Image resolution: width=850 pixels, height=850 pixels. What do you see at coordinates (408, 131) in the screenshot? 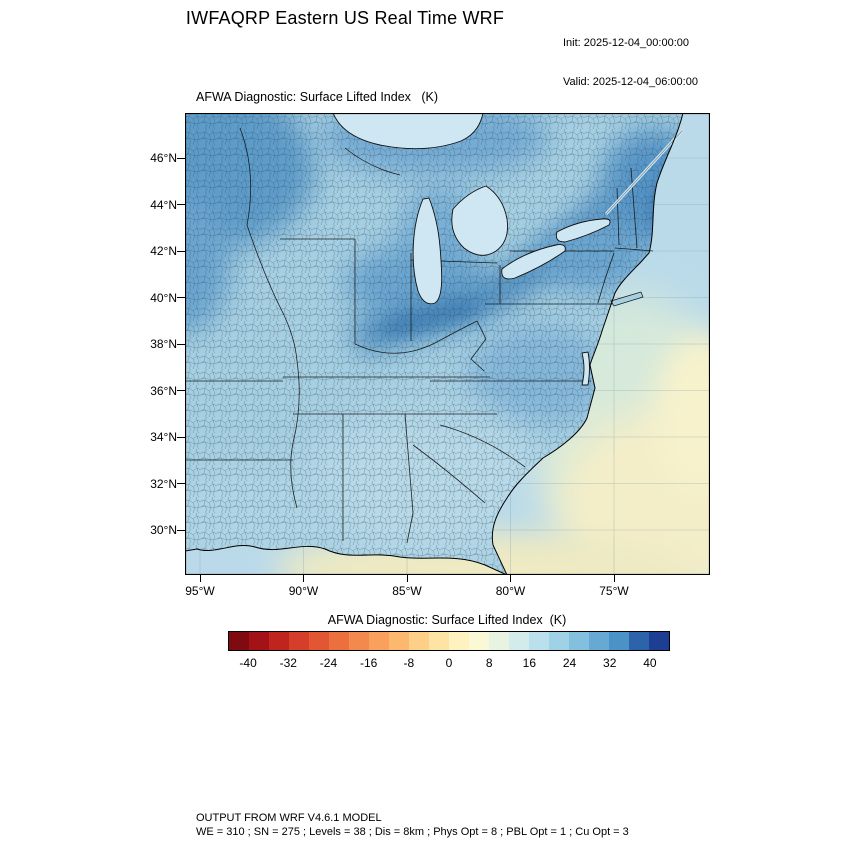
I see `lake-superior` at bounding box center [408, 131].